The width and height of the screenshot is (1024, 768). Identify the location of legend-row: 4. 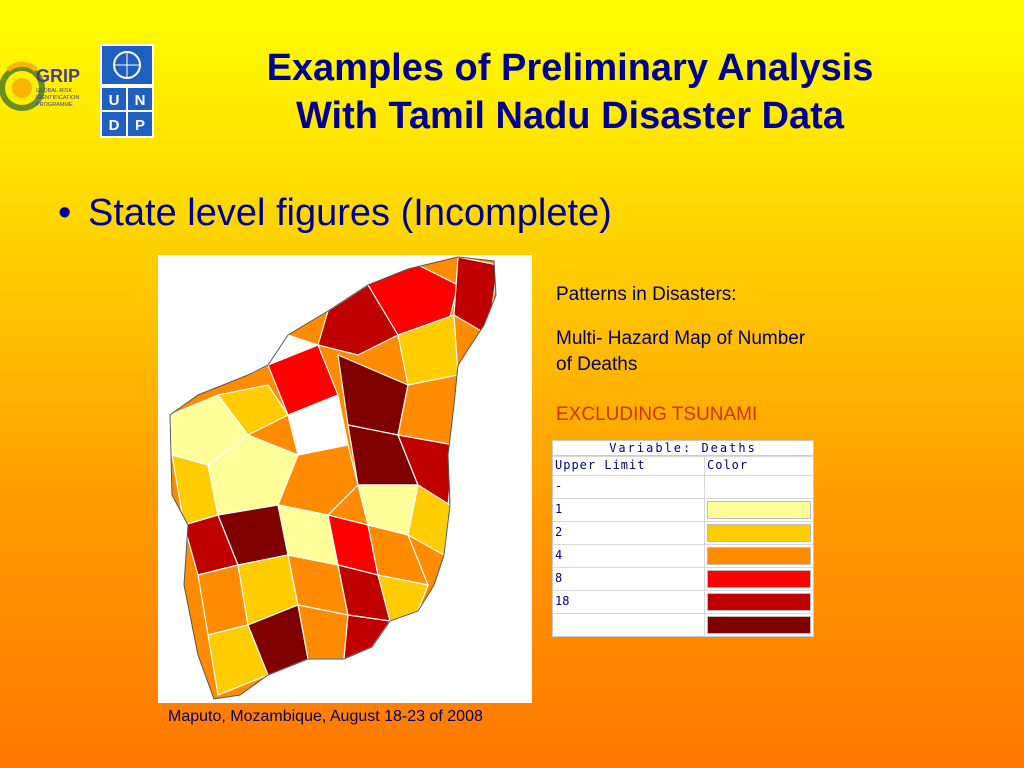
(683, 555).